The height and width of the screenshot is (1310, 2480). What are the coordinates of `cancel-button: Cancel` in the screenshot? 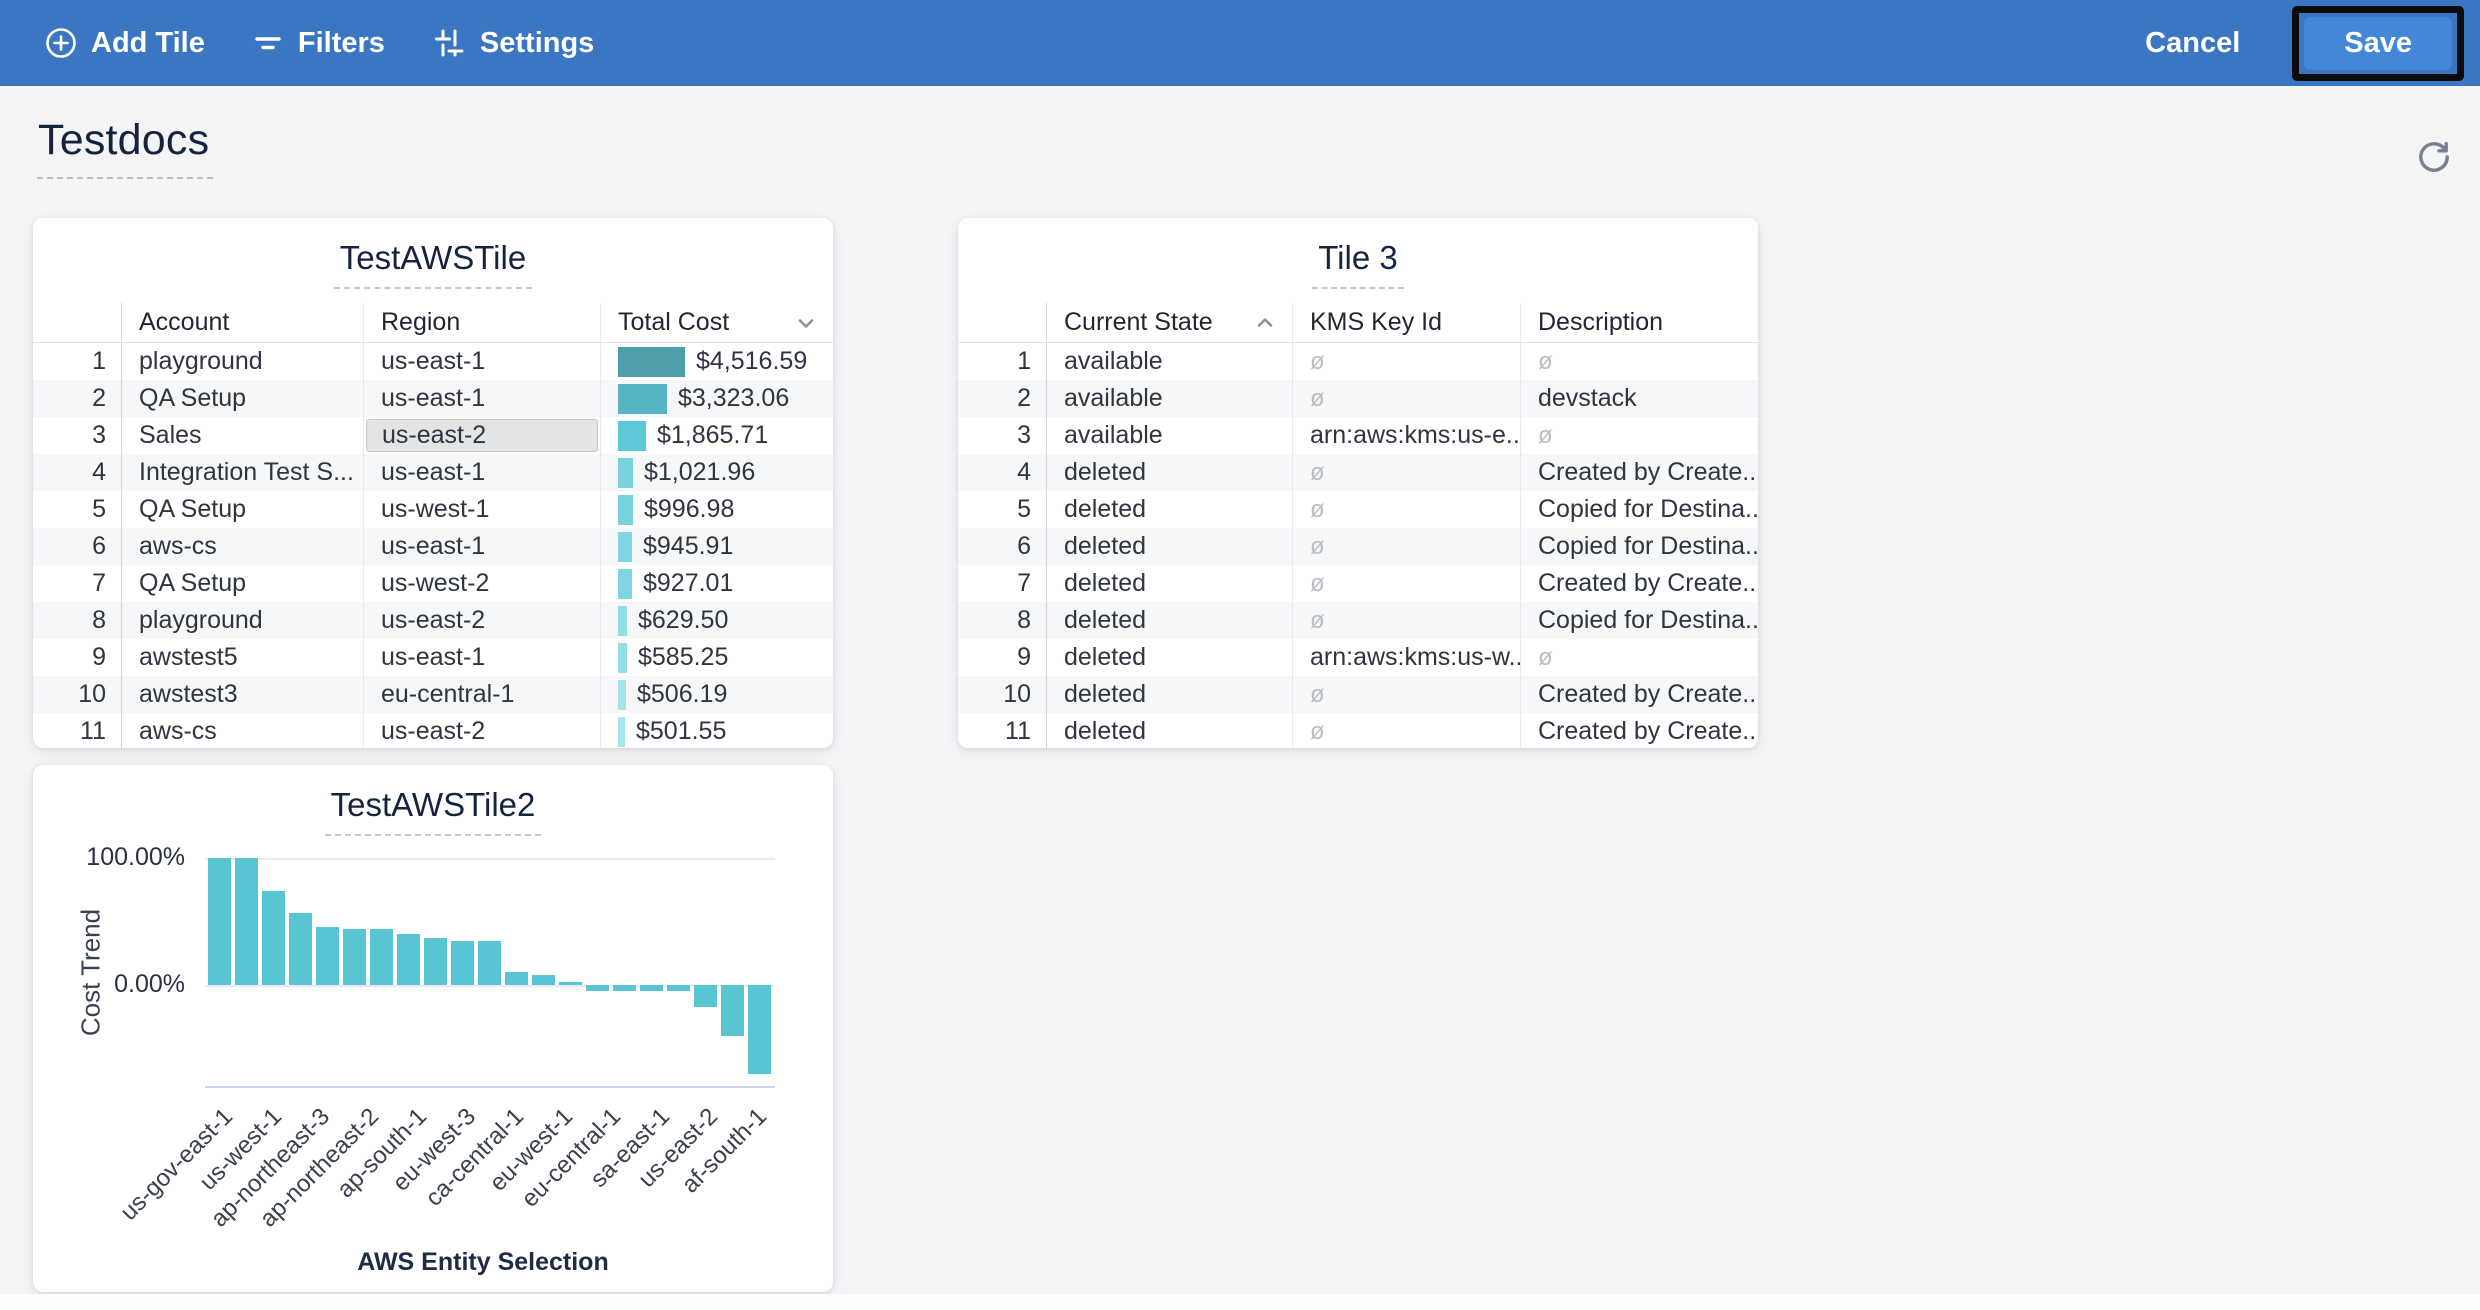 It's located at (2193, 42).